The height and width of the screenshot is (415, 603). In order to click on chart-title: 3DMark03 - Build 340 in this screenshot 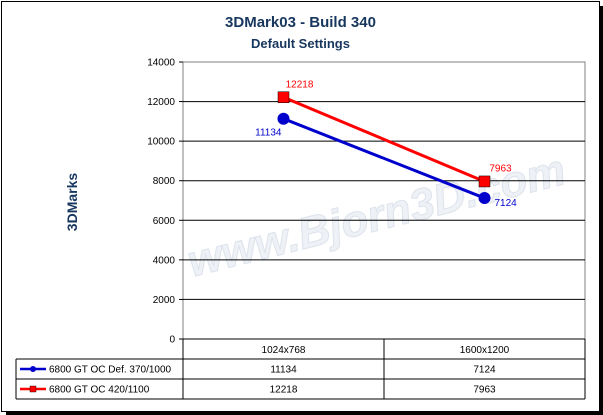, I will do `click(300, 22)`.